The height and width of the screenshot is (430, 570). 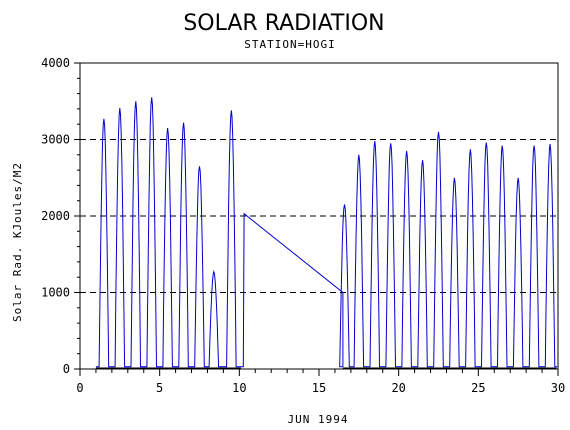 What do you see at coordinates (318, 419) in the screenshot?
I see `x-axis-label: JUN 1994` at bounding box center [318, 419].